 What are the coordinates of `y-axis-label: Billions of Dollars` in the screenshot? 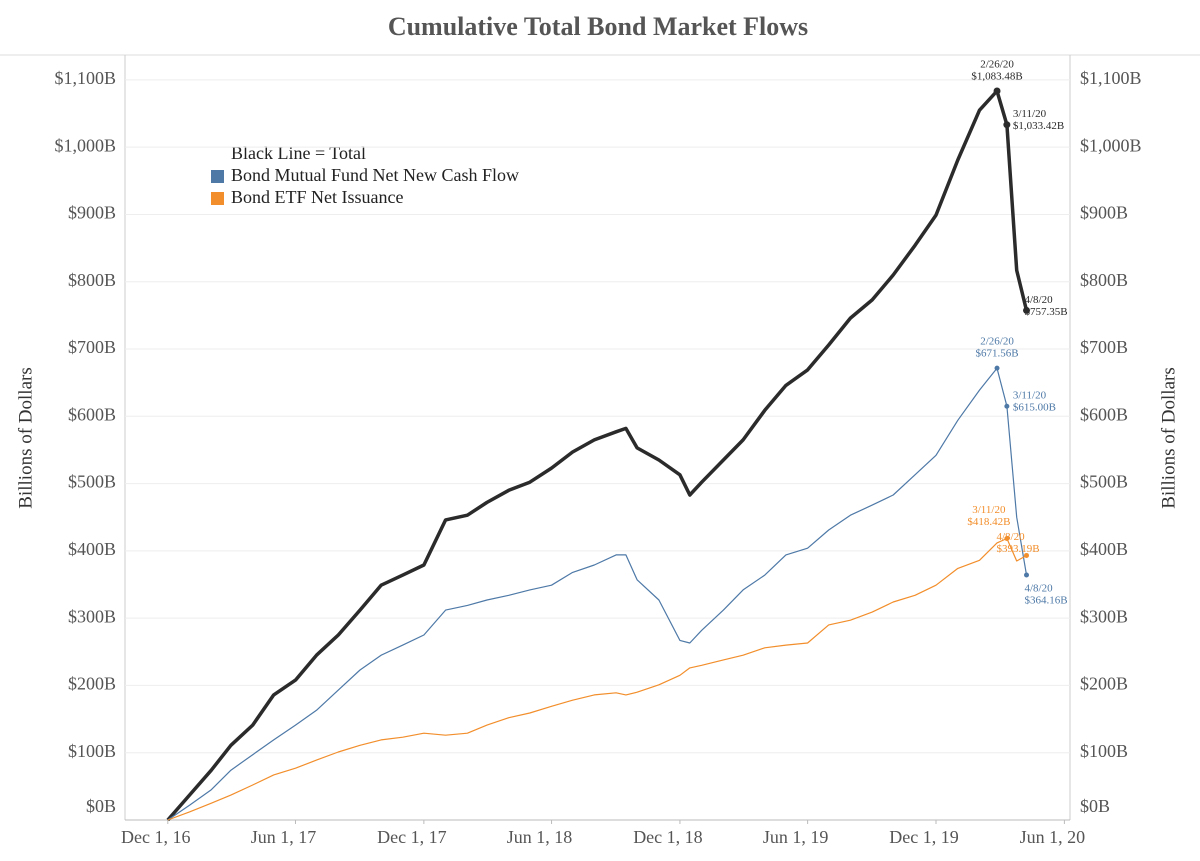 It's located at (25, 437).